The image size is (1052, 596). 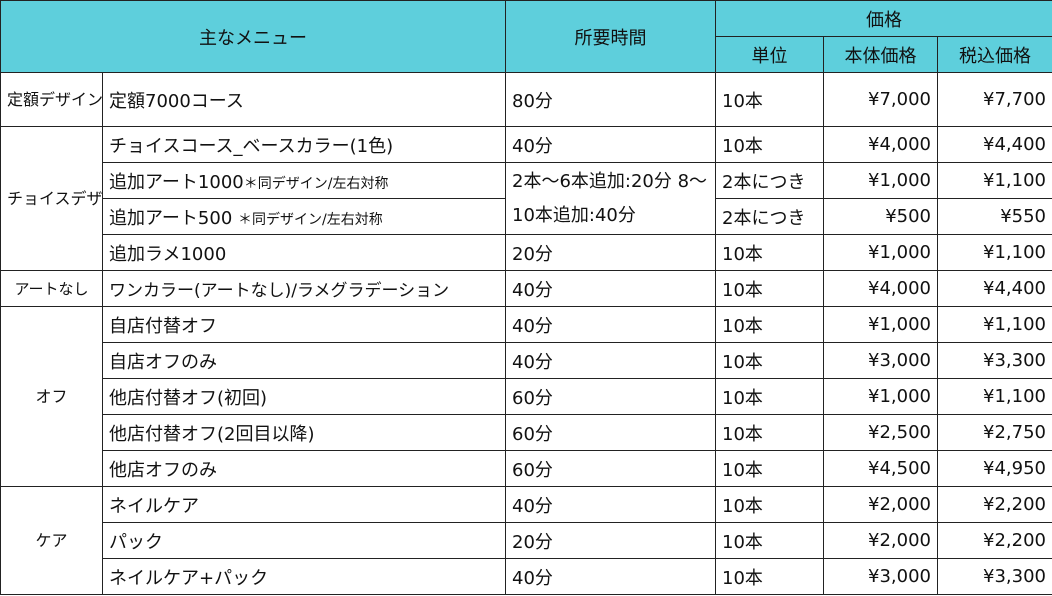 I want to click on item-label: 追加アート1000, so click(x=176, y=182).